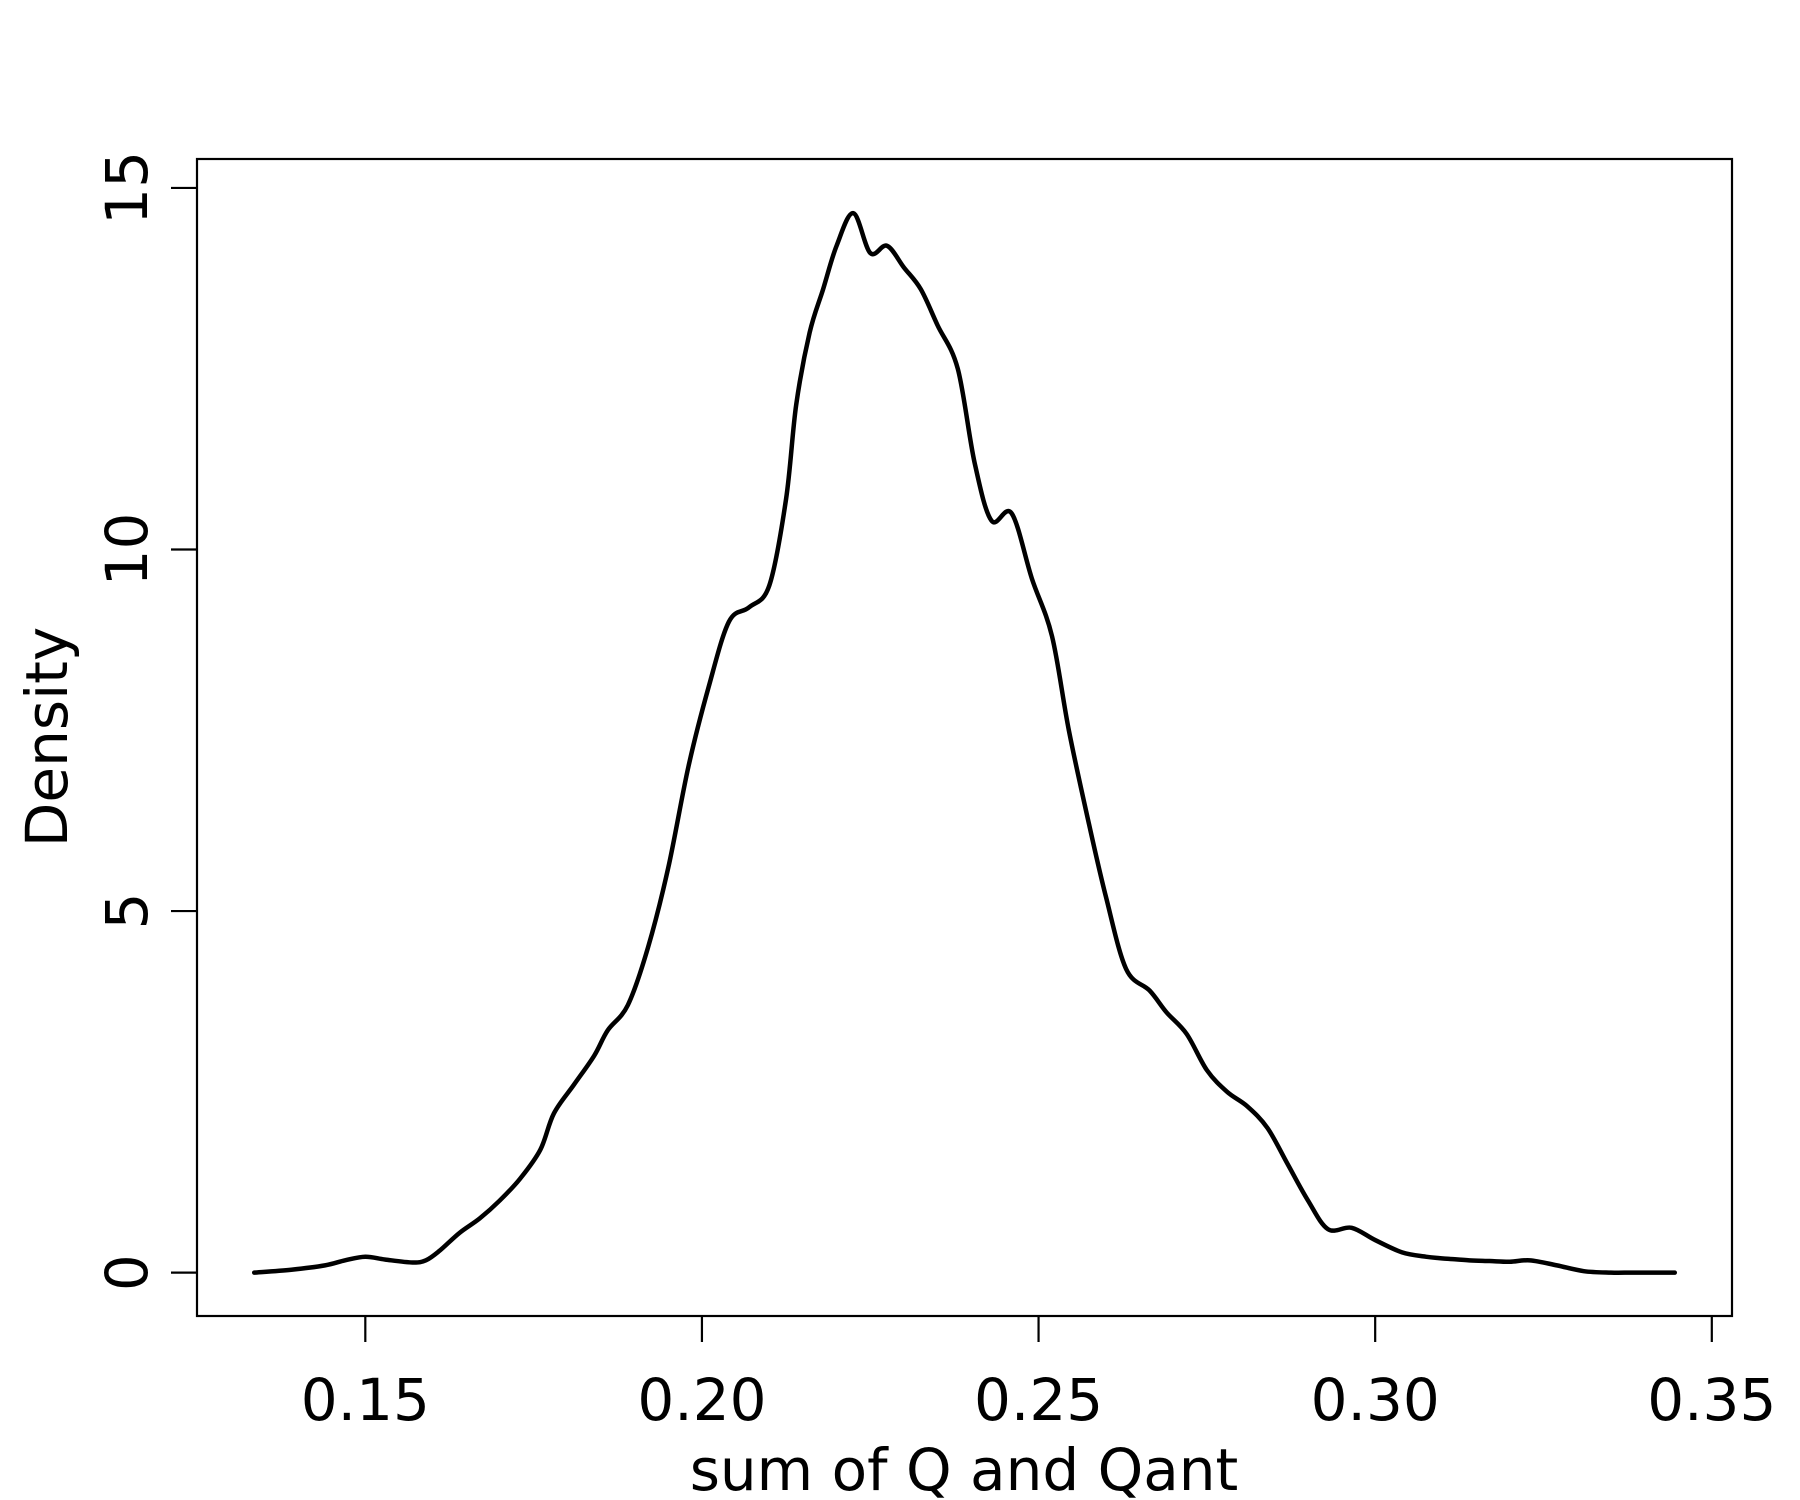 The width and height of the screenshot is (1800, 1500). What do you see at coordinates (964, 1468) in the screenshot?
I see `x-axis-title: sum of Q and Qant` at bounding box center [964, 1468].